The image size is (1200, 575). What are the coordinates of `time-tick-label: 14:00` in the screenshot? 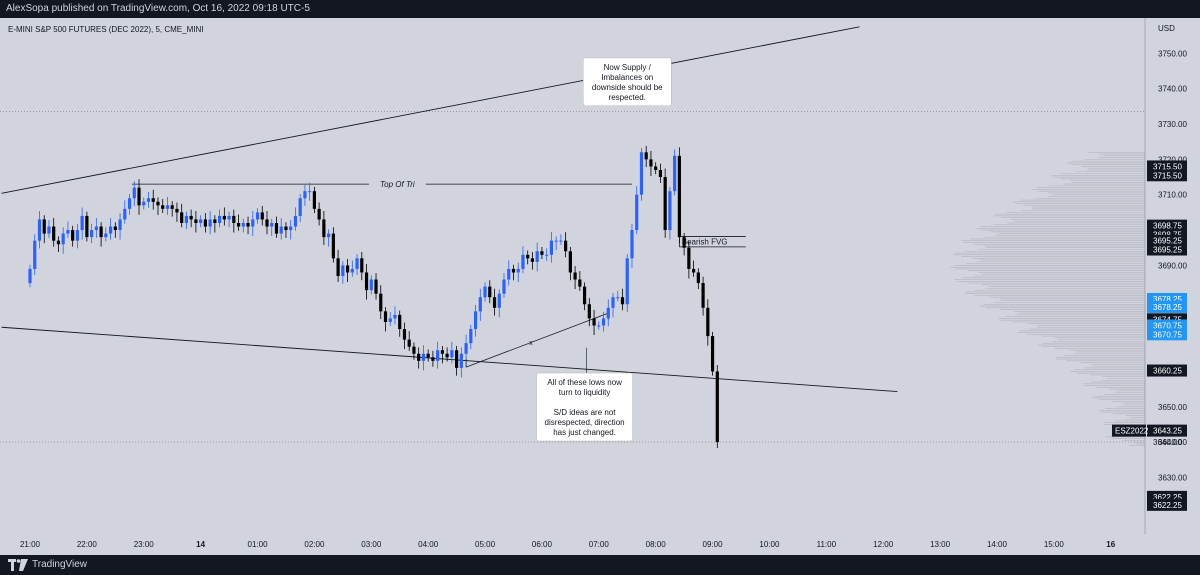 It's located at (997, 544).